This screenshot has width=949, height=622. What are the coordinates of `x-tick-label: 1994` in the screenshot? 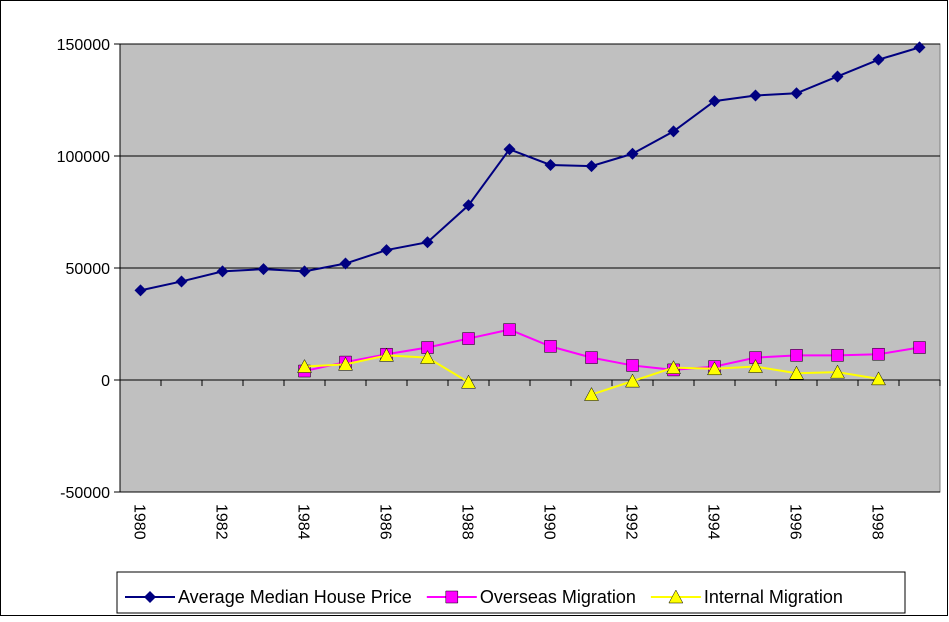 It's located at (713, 522).